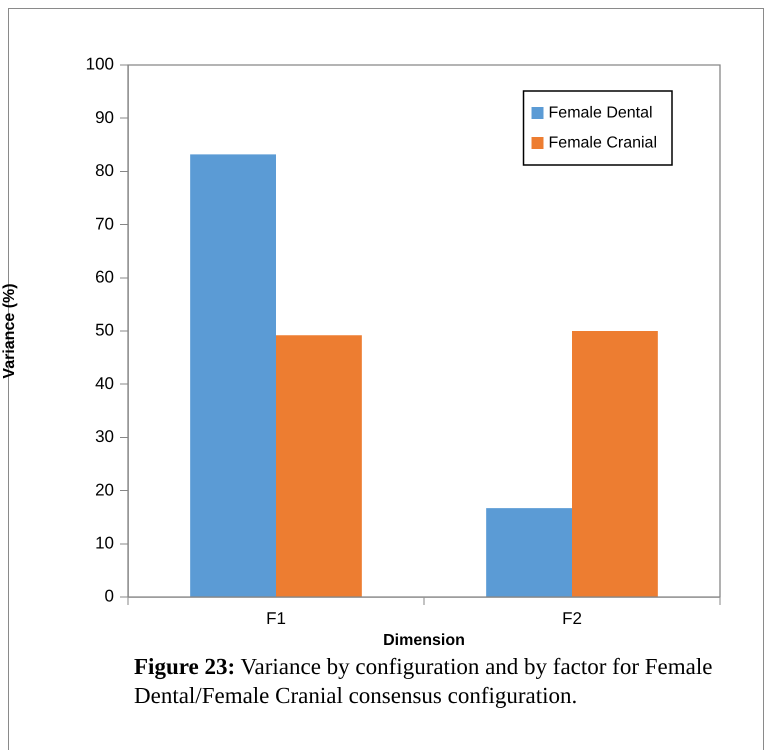  What do you see at coordinates (104, 542) in the screenshot?
I see `y-tick-label: 10` at bounding box center [104, 542].